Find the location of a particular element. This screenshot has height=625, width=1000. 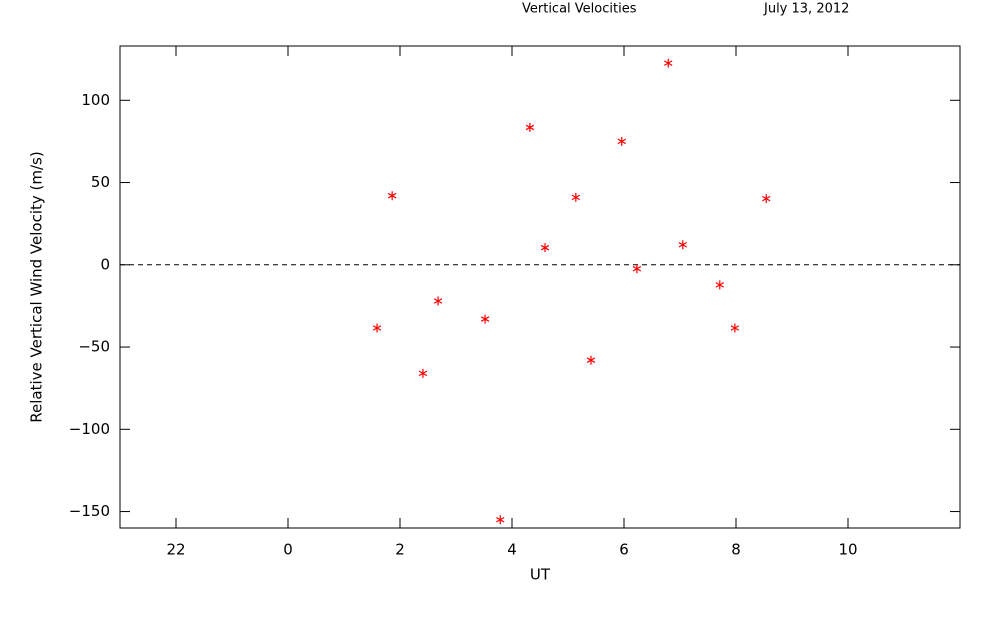

y-tick-label: −100 is located at coordinates (89, 429).